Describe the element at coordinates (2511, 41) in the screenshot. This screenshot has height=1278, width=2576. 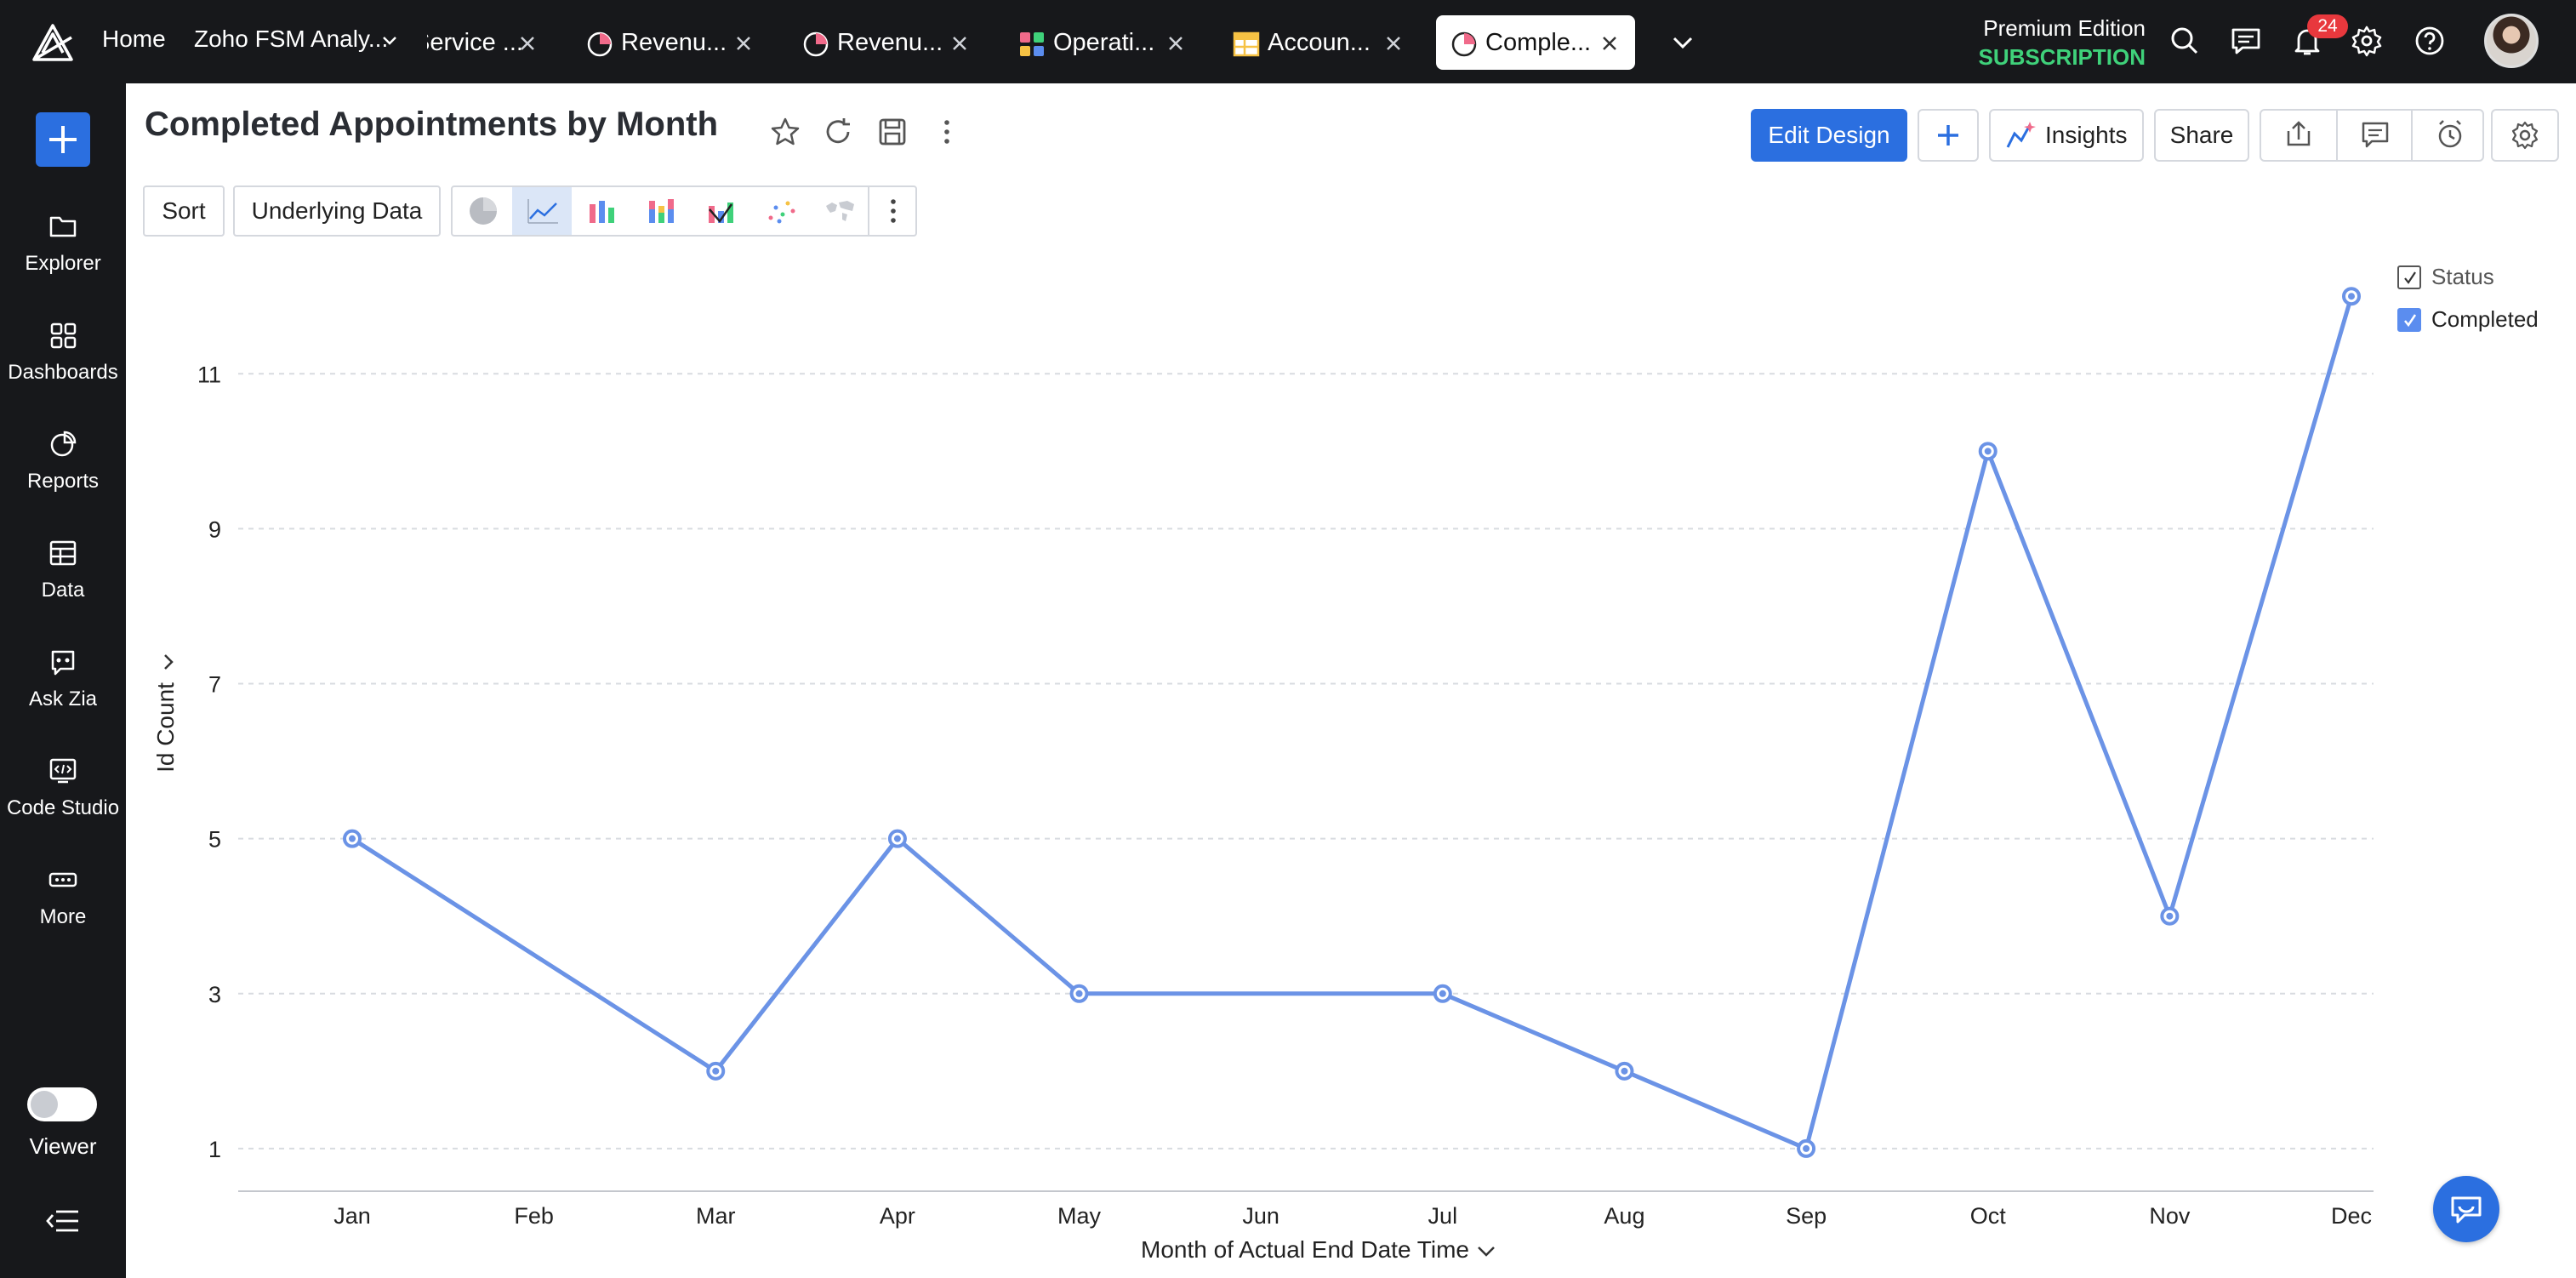
I see `avatar` at that location.